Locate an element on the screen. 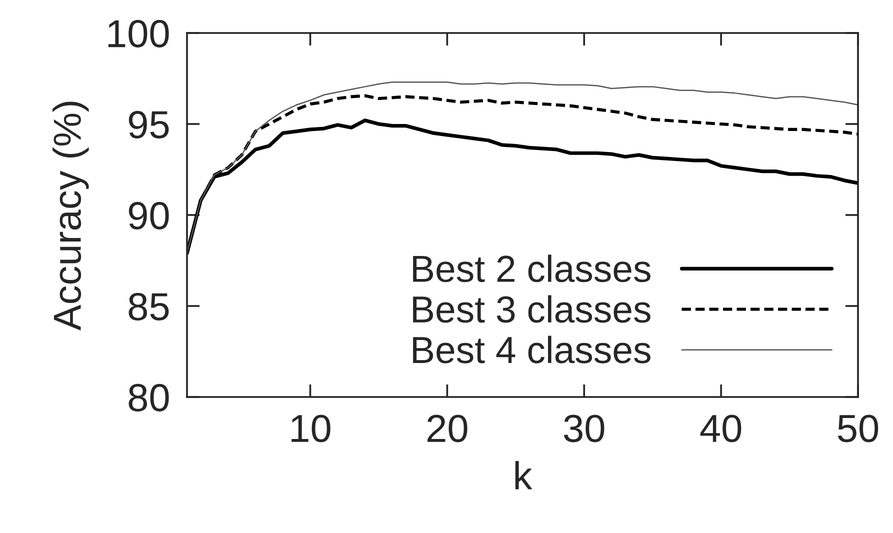 The width and height of the screenshot is (893, 533). y-tick-label: 80 is located at coordinates (148, 398).